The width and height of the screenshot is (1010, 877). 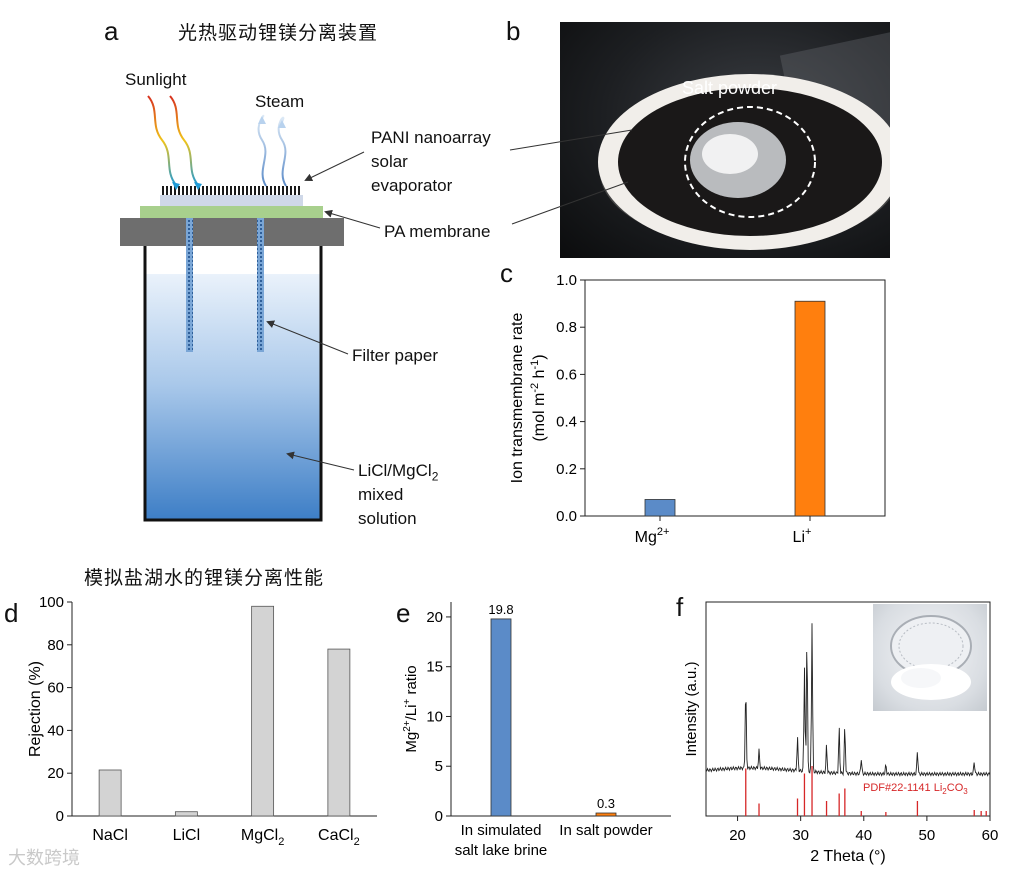 What do you see at coordinates (663, 532) in the screenshot?
I see `x-tick-sup: 2+` at bounding box center [663, 532].